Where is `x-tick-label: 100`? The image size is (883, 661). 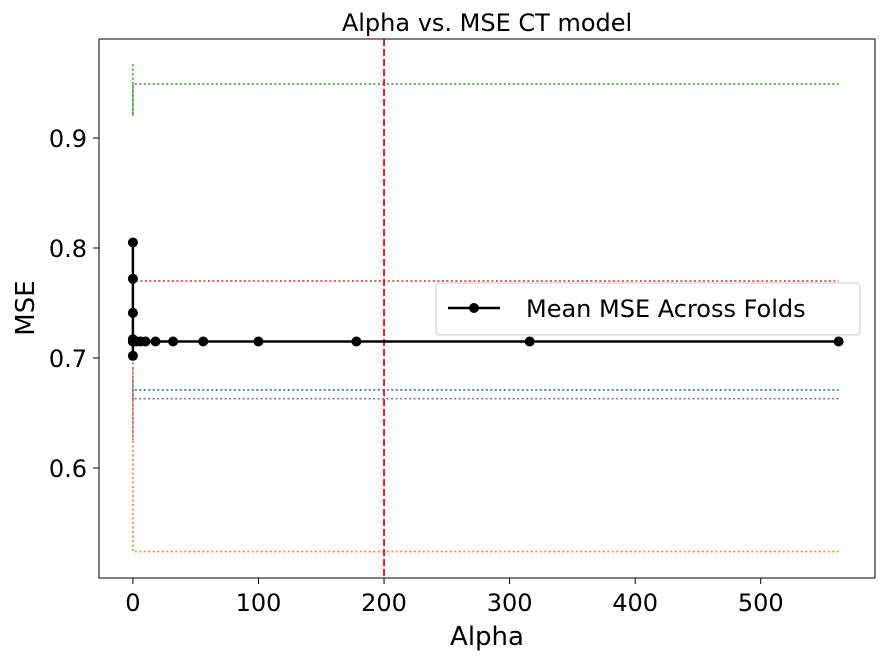 x-tick-label: 100 is located at coordinates (259, 603).